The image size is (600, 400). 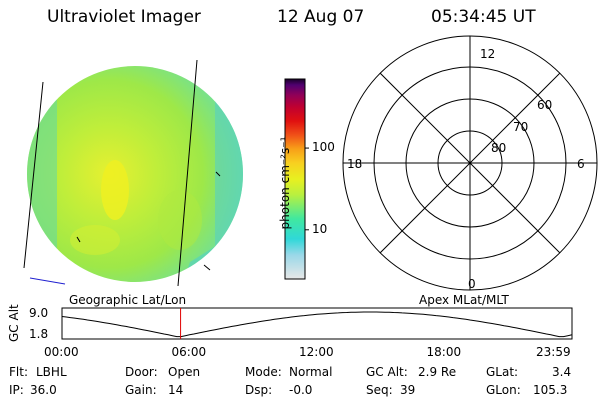 What do you see at coordinates (141, 390) in the screenshot?
I see `gain-label: Gain:` at bounding box center [141, 390].